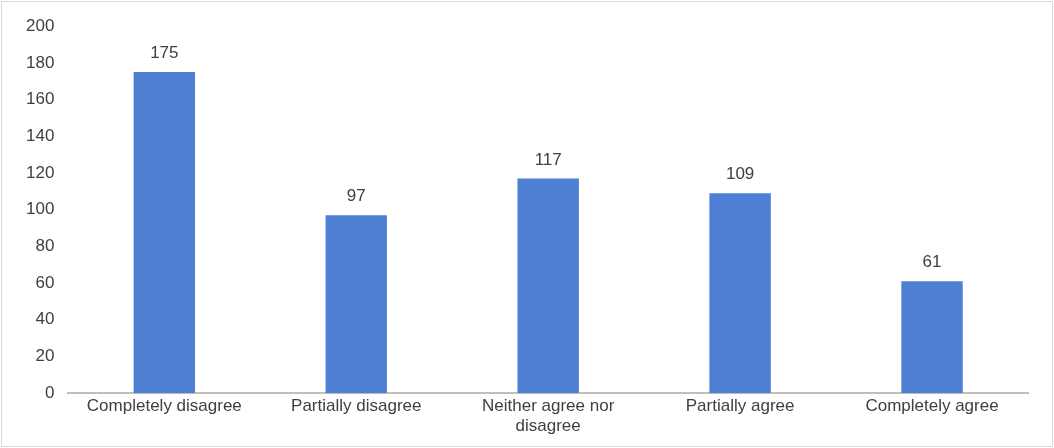 This screenshot has width=1054, height=448. I want to click on y-tick-label: 100, so click(40, 209).